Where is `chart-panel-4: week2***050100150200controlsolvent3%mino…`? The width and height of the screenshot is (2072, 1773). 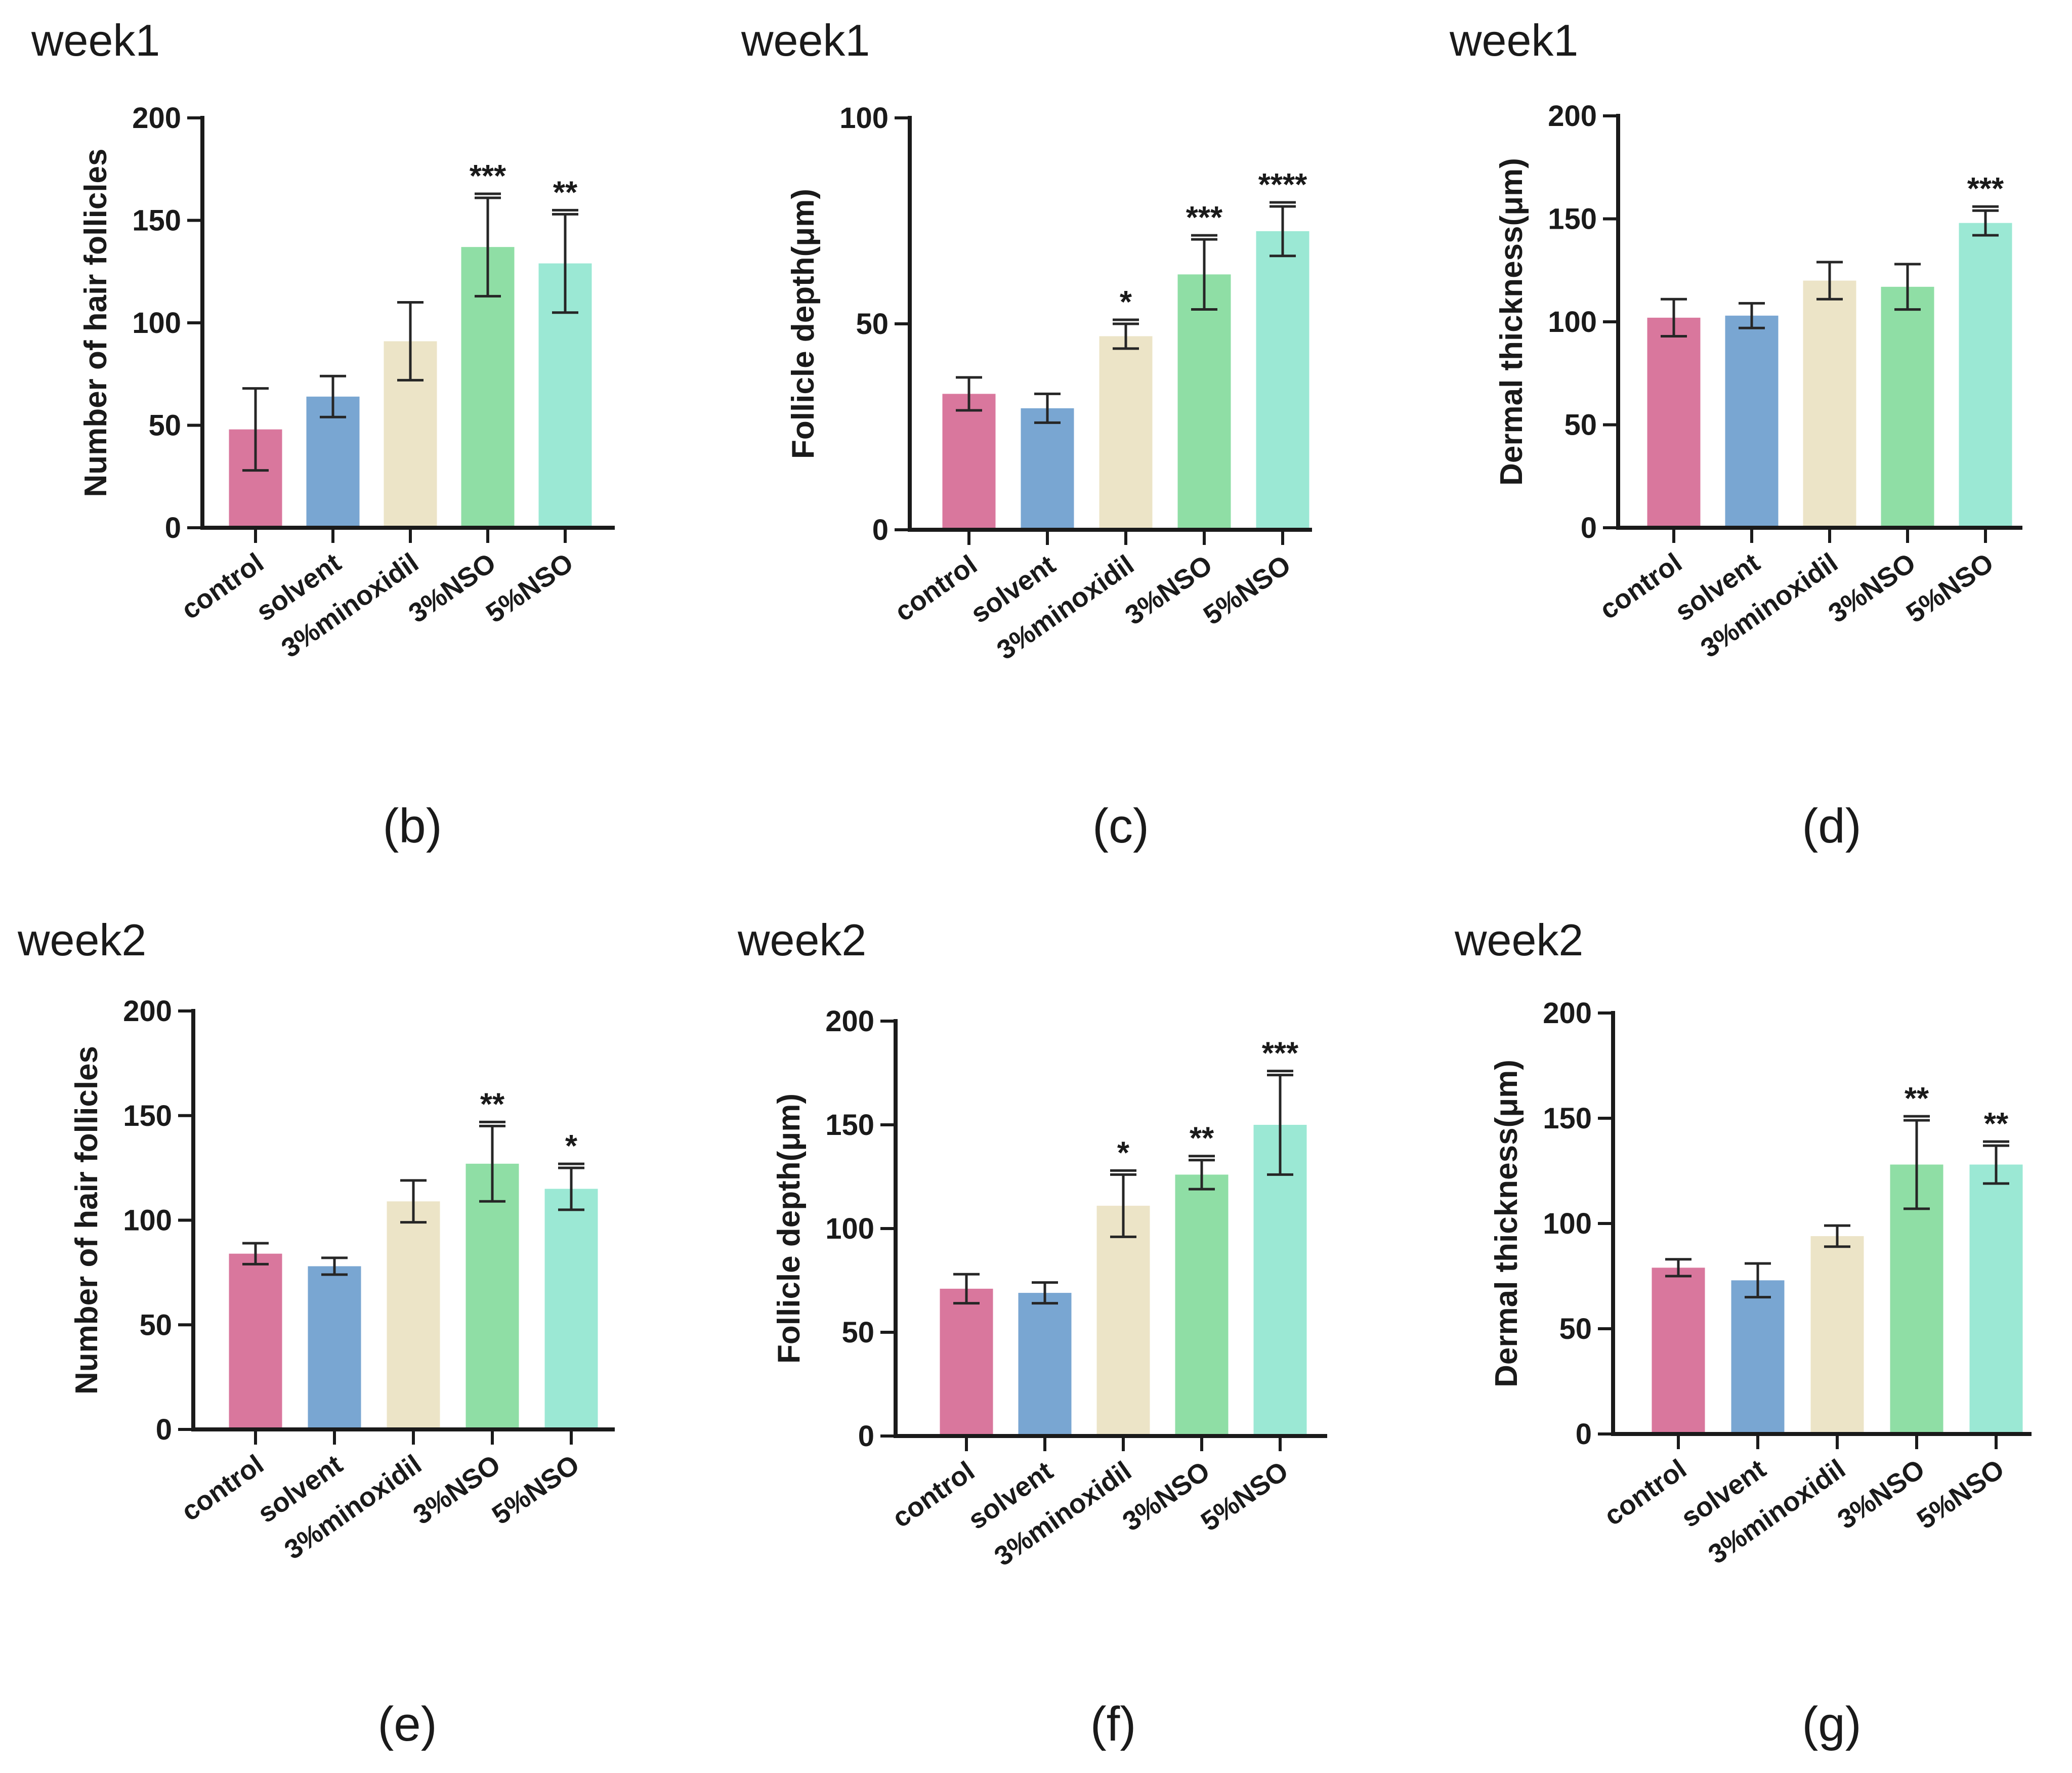 chart-panel-4: week2***050100150200controlsolvent3%mino… is located at coordinates (316, 1333).